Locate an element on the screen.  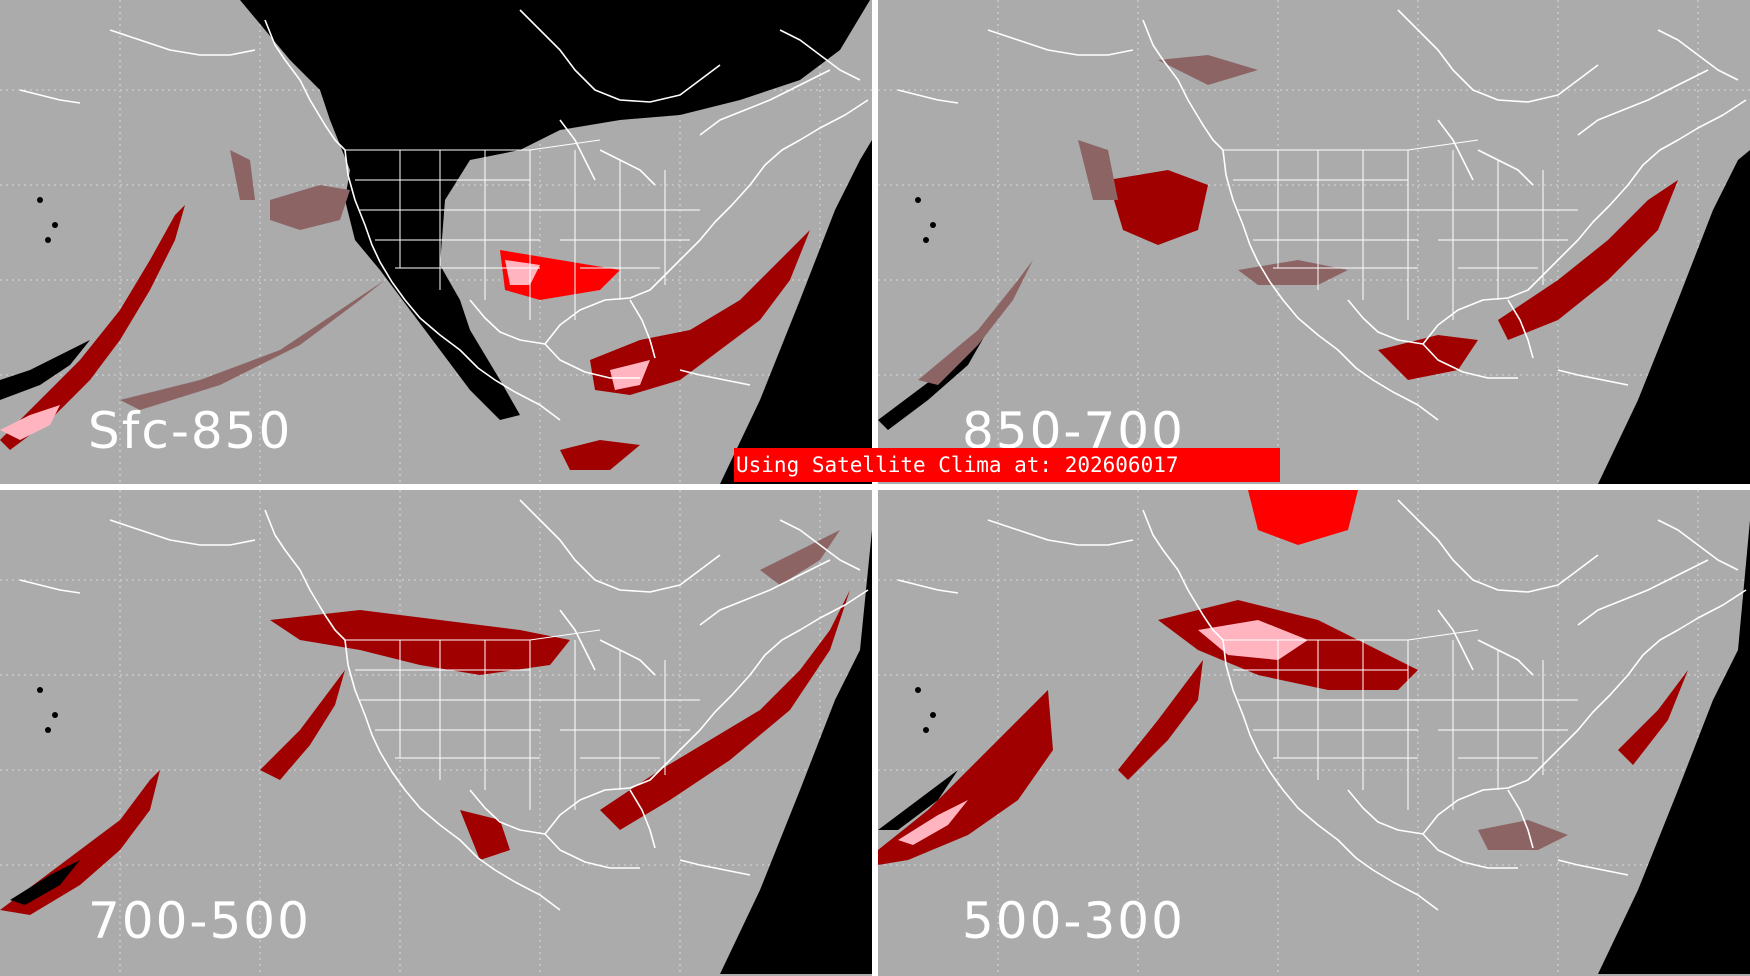
500-300-no-data-patch is located at coordinates (918, 800).